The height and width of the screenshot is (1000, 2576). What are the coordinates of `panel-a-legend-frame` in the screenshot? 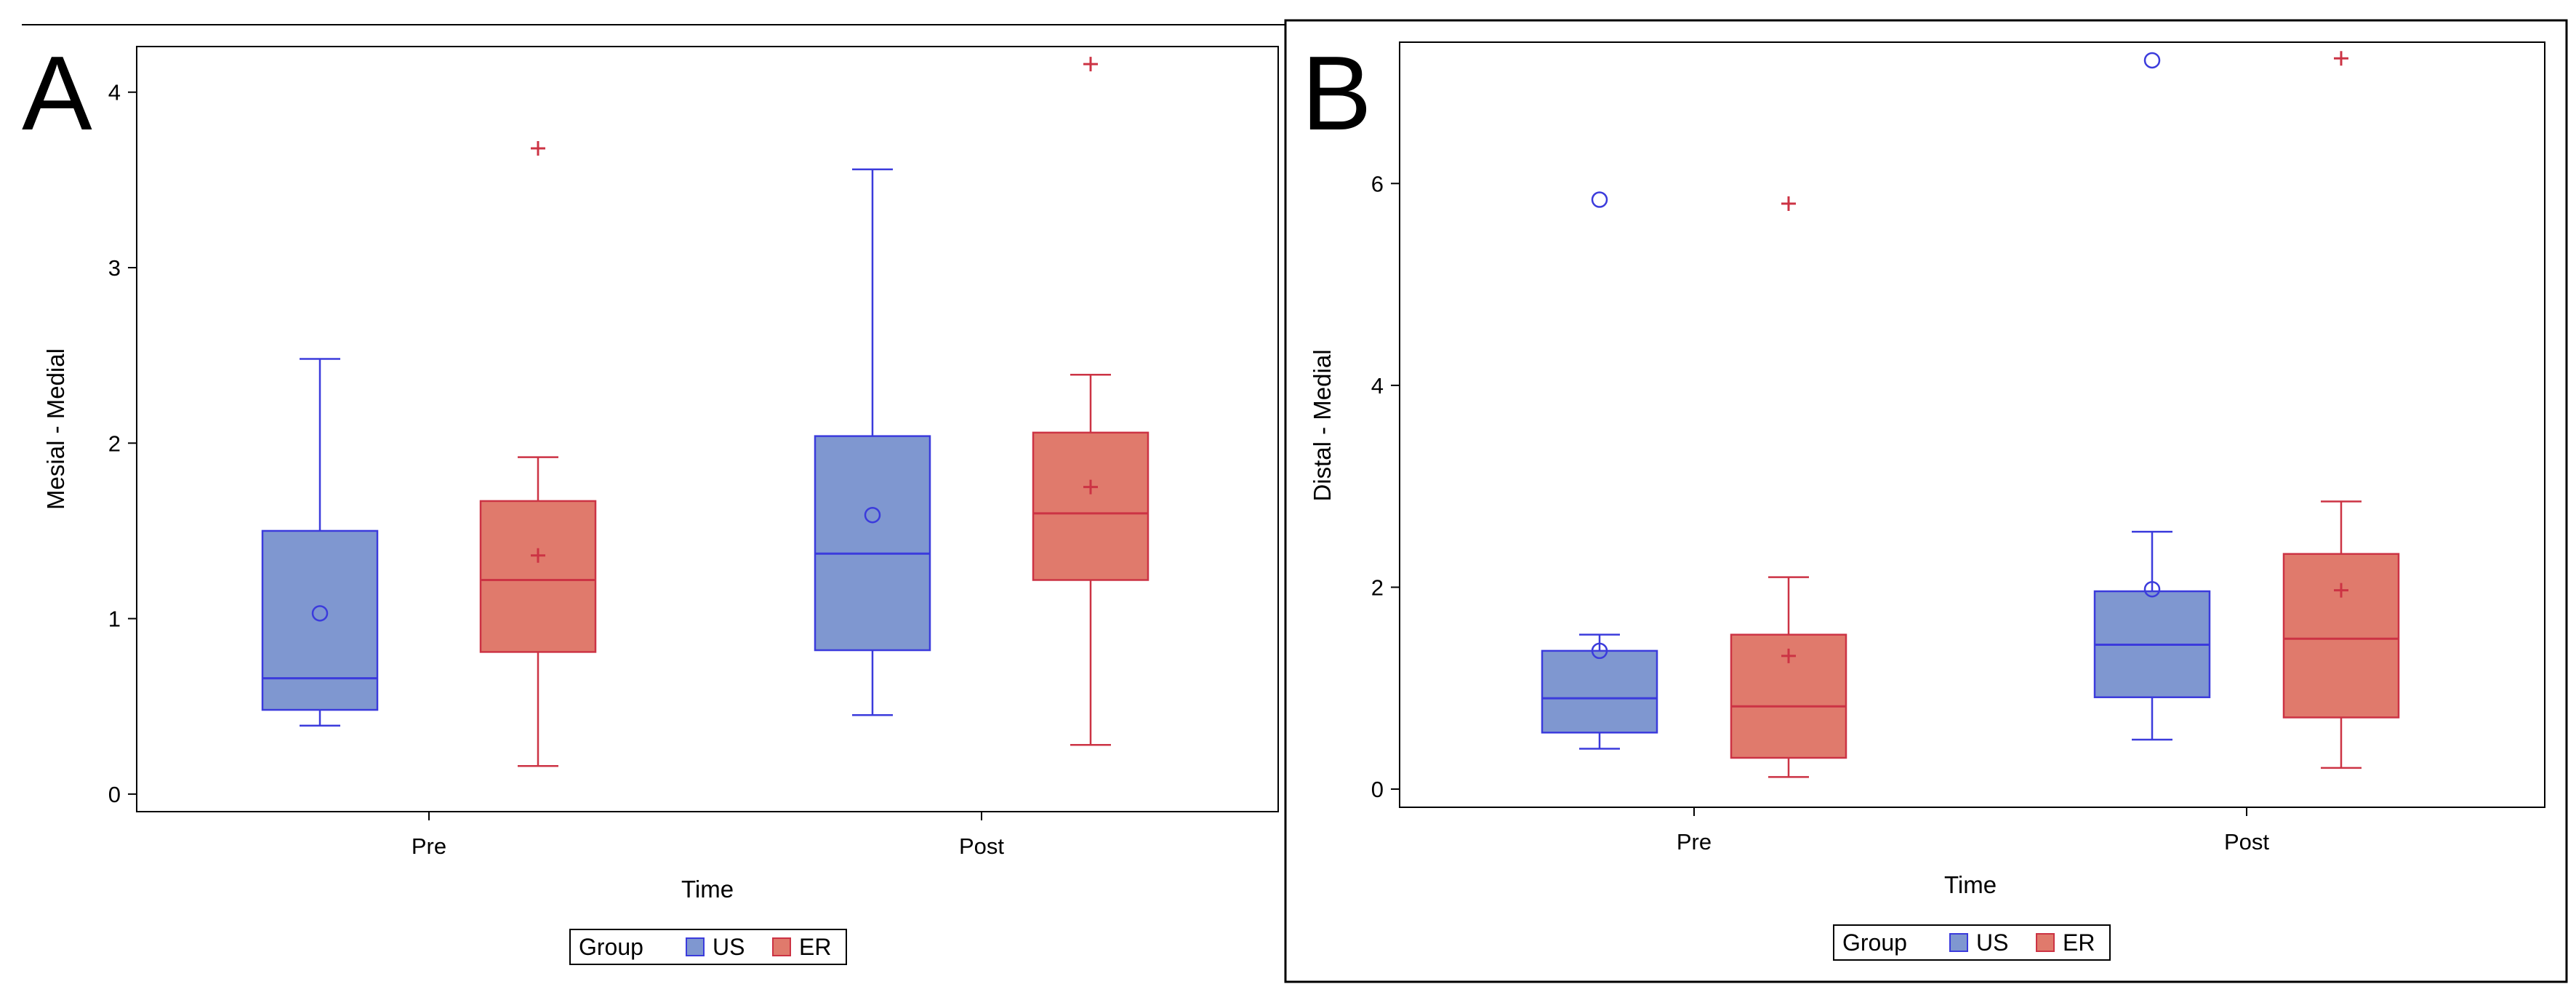 It's located at (708, 947).